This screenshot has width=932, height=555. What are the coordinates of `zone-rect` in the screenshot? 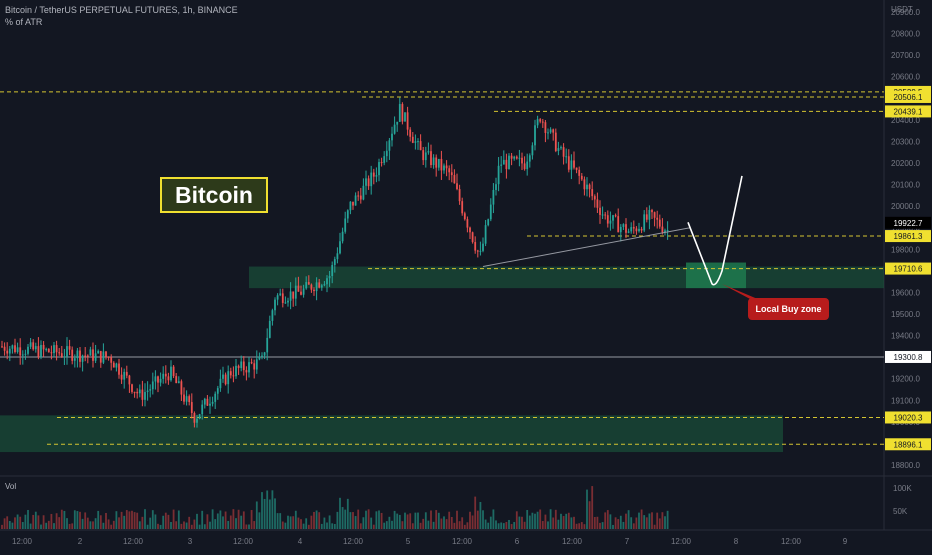 It's located at (566, 277).